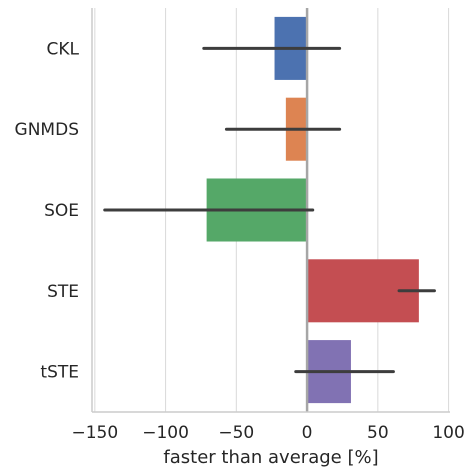 The height and width of the screenshot is (476, 476). I want to click on category-labels: CKL GNMDS SOE STE tSTE, so click(47, 210).